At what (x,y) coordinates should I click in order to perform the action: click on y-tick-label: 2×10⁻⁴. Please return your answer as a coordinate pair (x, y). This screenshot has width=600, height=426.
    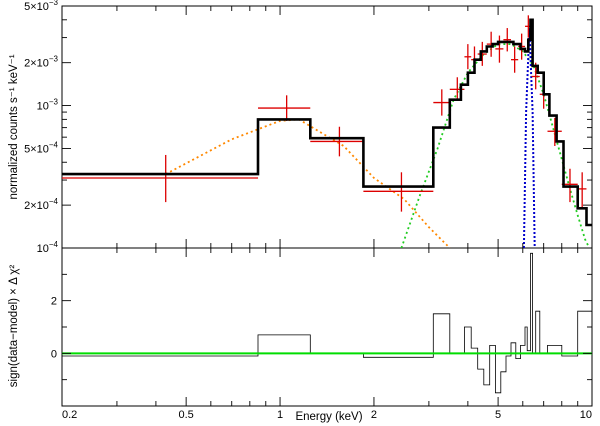
    Looking at the image, I should click on (41, 204).